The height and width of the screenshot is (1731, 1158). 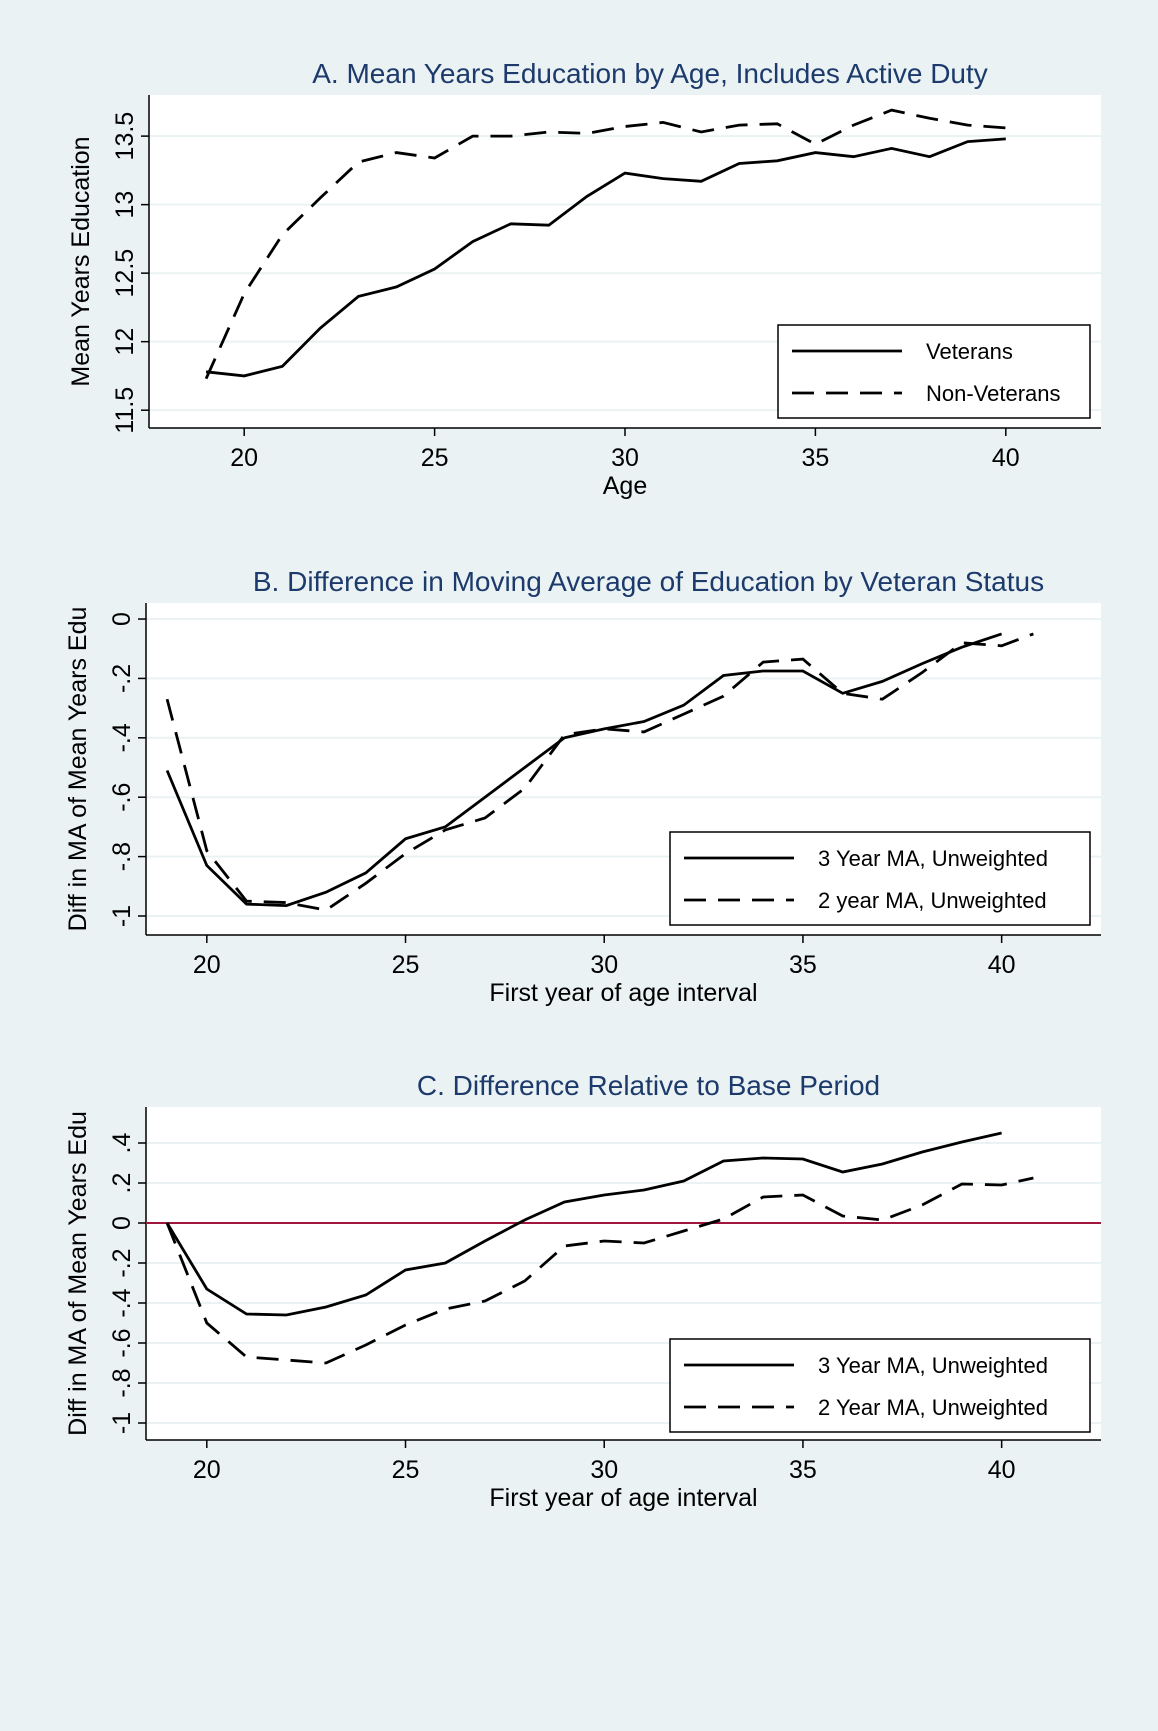 What do you see at coordinates (125, 342) in the screenshot?
I see `y-tick-label: 12` at bounding box center [125, 342].